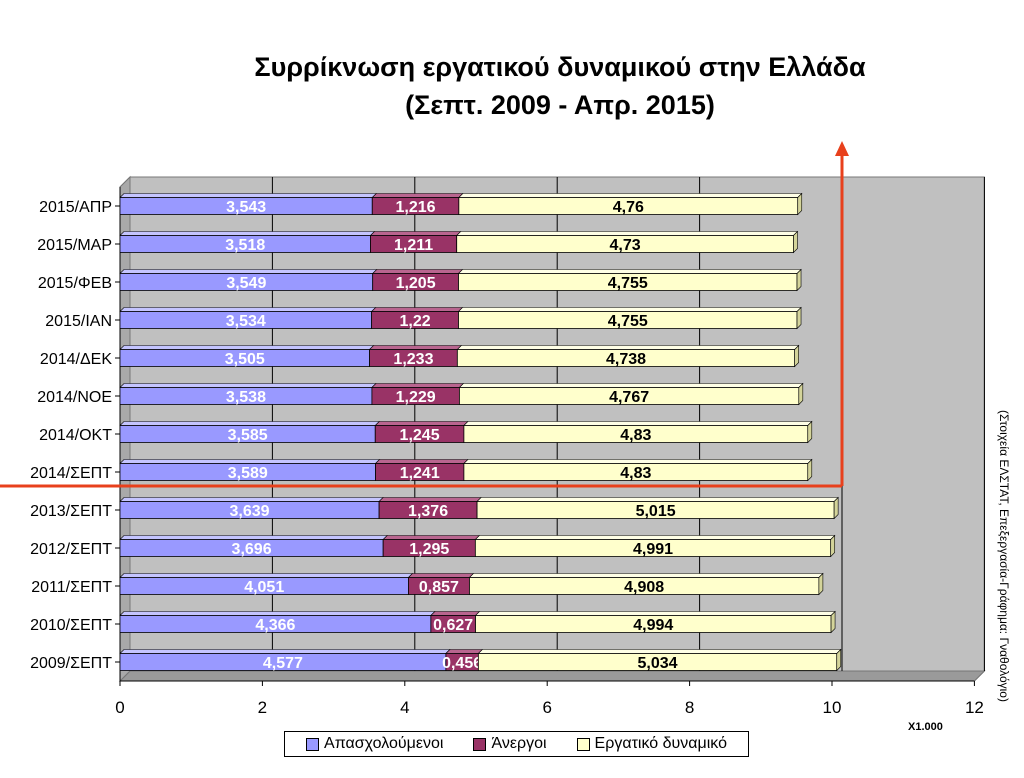 This screenshot has height=778, width=1024. What do you see at coordinates (635, 435) in the screenshot?
I see `data-label-2-6: 4,83` at bounding box center [635, 435].